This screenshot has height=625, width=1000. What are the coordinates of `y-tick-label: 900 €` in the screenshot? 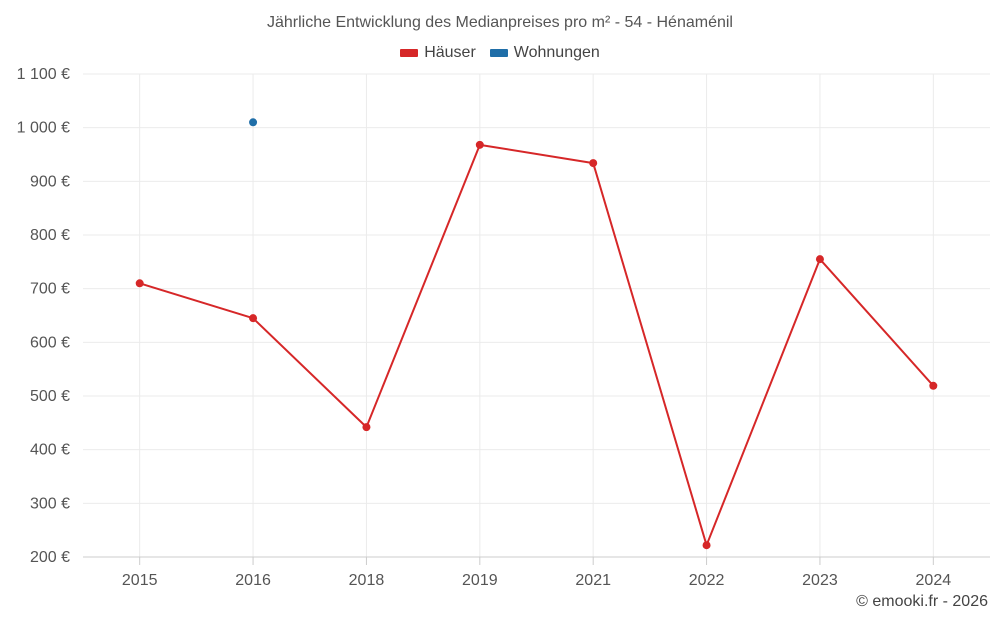 It's located at (50, 181).